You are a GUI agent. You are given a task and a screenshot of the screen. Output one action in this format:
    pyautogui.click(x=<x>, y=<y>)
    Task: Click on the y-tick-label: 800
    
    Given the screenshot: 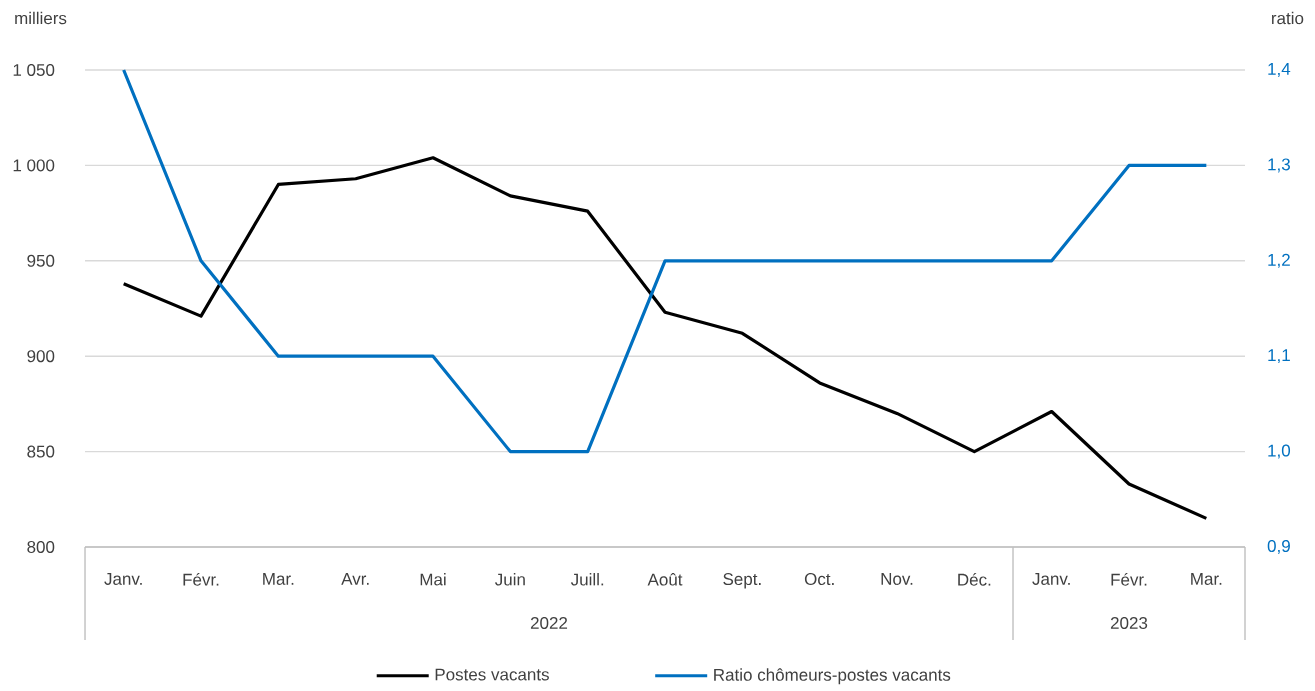 What is the action you would take?
    pyautogui.click(x=41, y=546)
    